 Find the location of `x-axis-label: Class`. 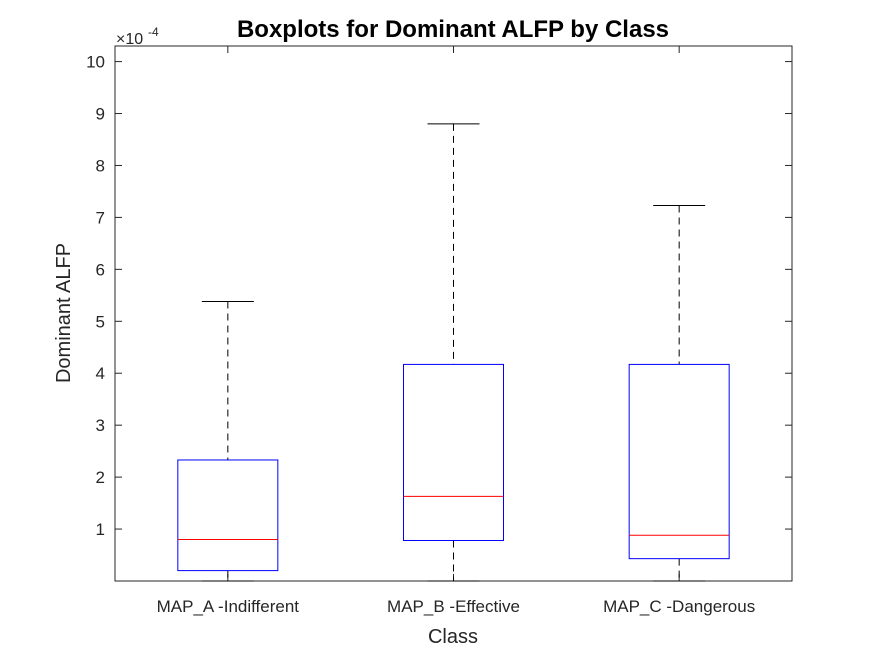

x-axis-label: Class is located at coordinates (453, 637).